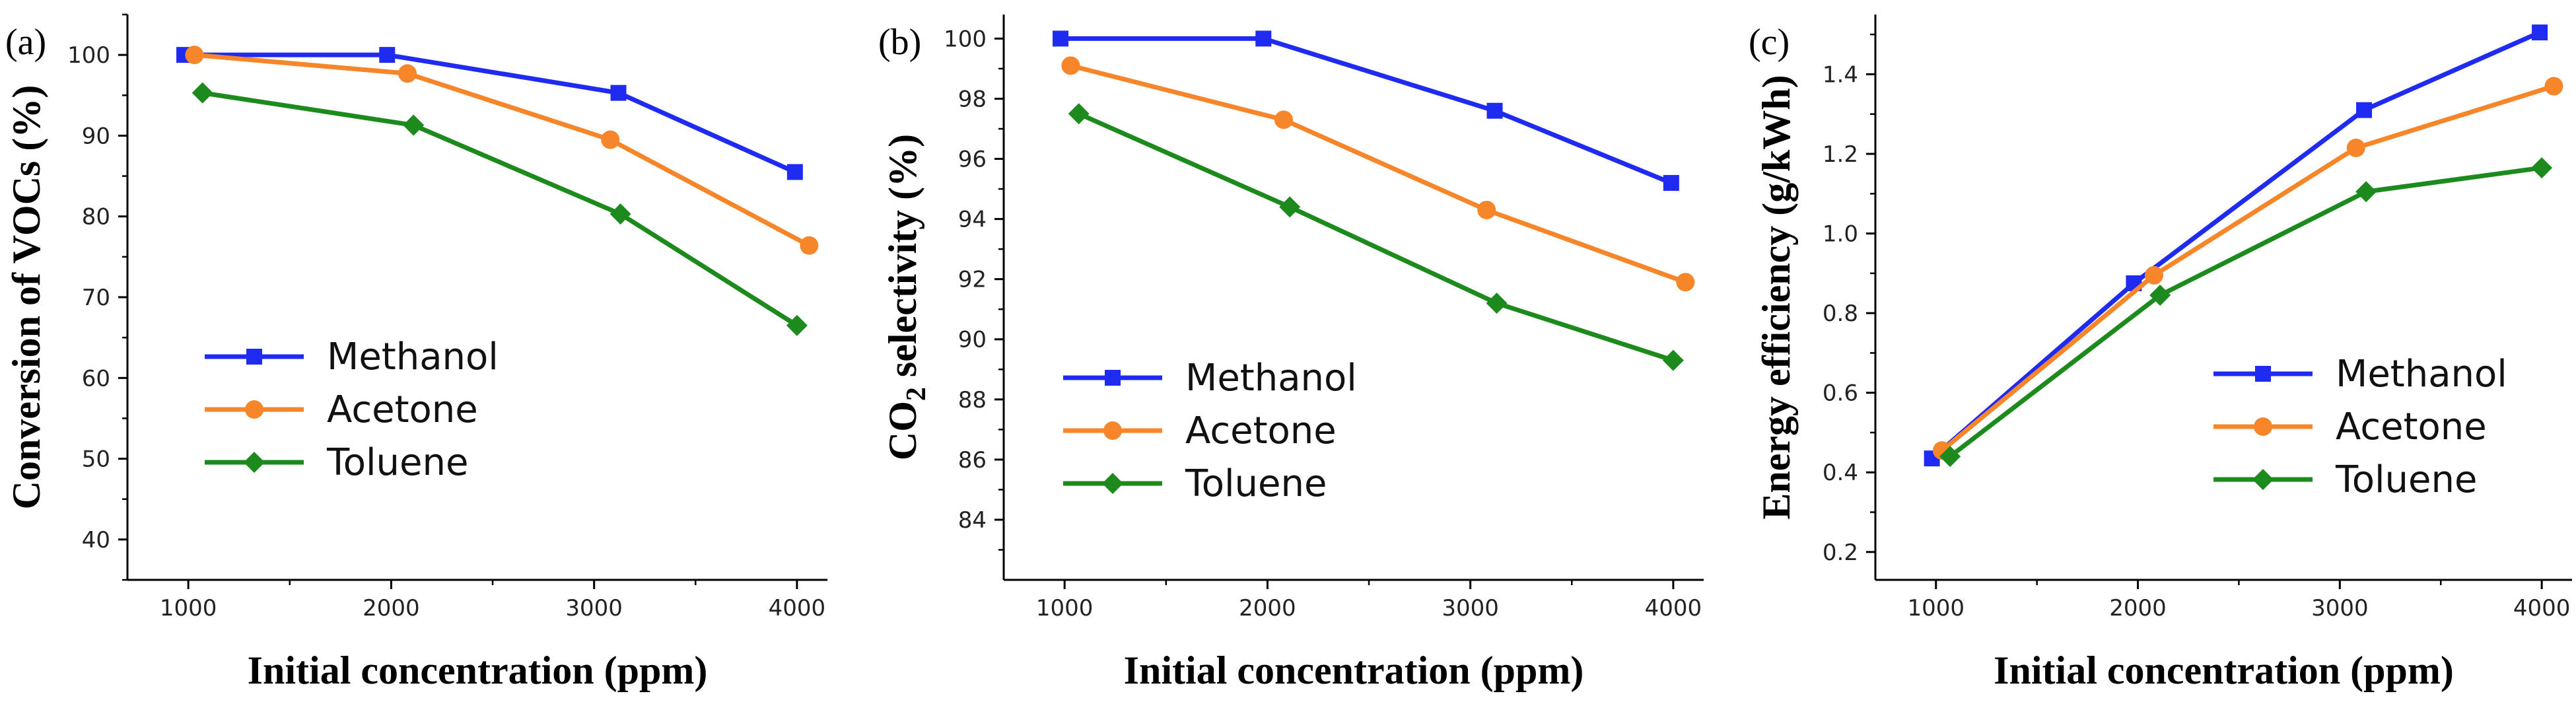 The image size is (2576, 708). Describe the element at coordinates (96, 217) in the screenshot. I see `y-tick-label: 80` at that location.